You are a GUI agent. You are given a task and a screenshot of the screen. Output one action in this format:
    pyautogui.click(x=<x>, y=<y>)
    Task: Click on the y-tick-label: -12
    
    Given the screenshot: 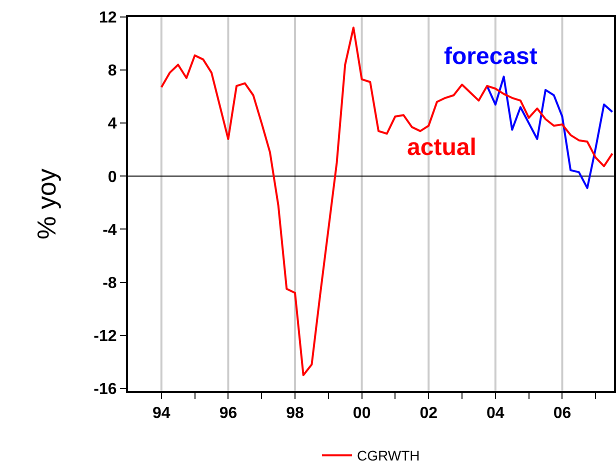 What is the action you would take?
    pyautogui.click(x=105, y=336)
    